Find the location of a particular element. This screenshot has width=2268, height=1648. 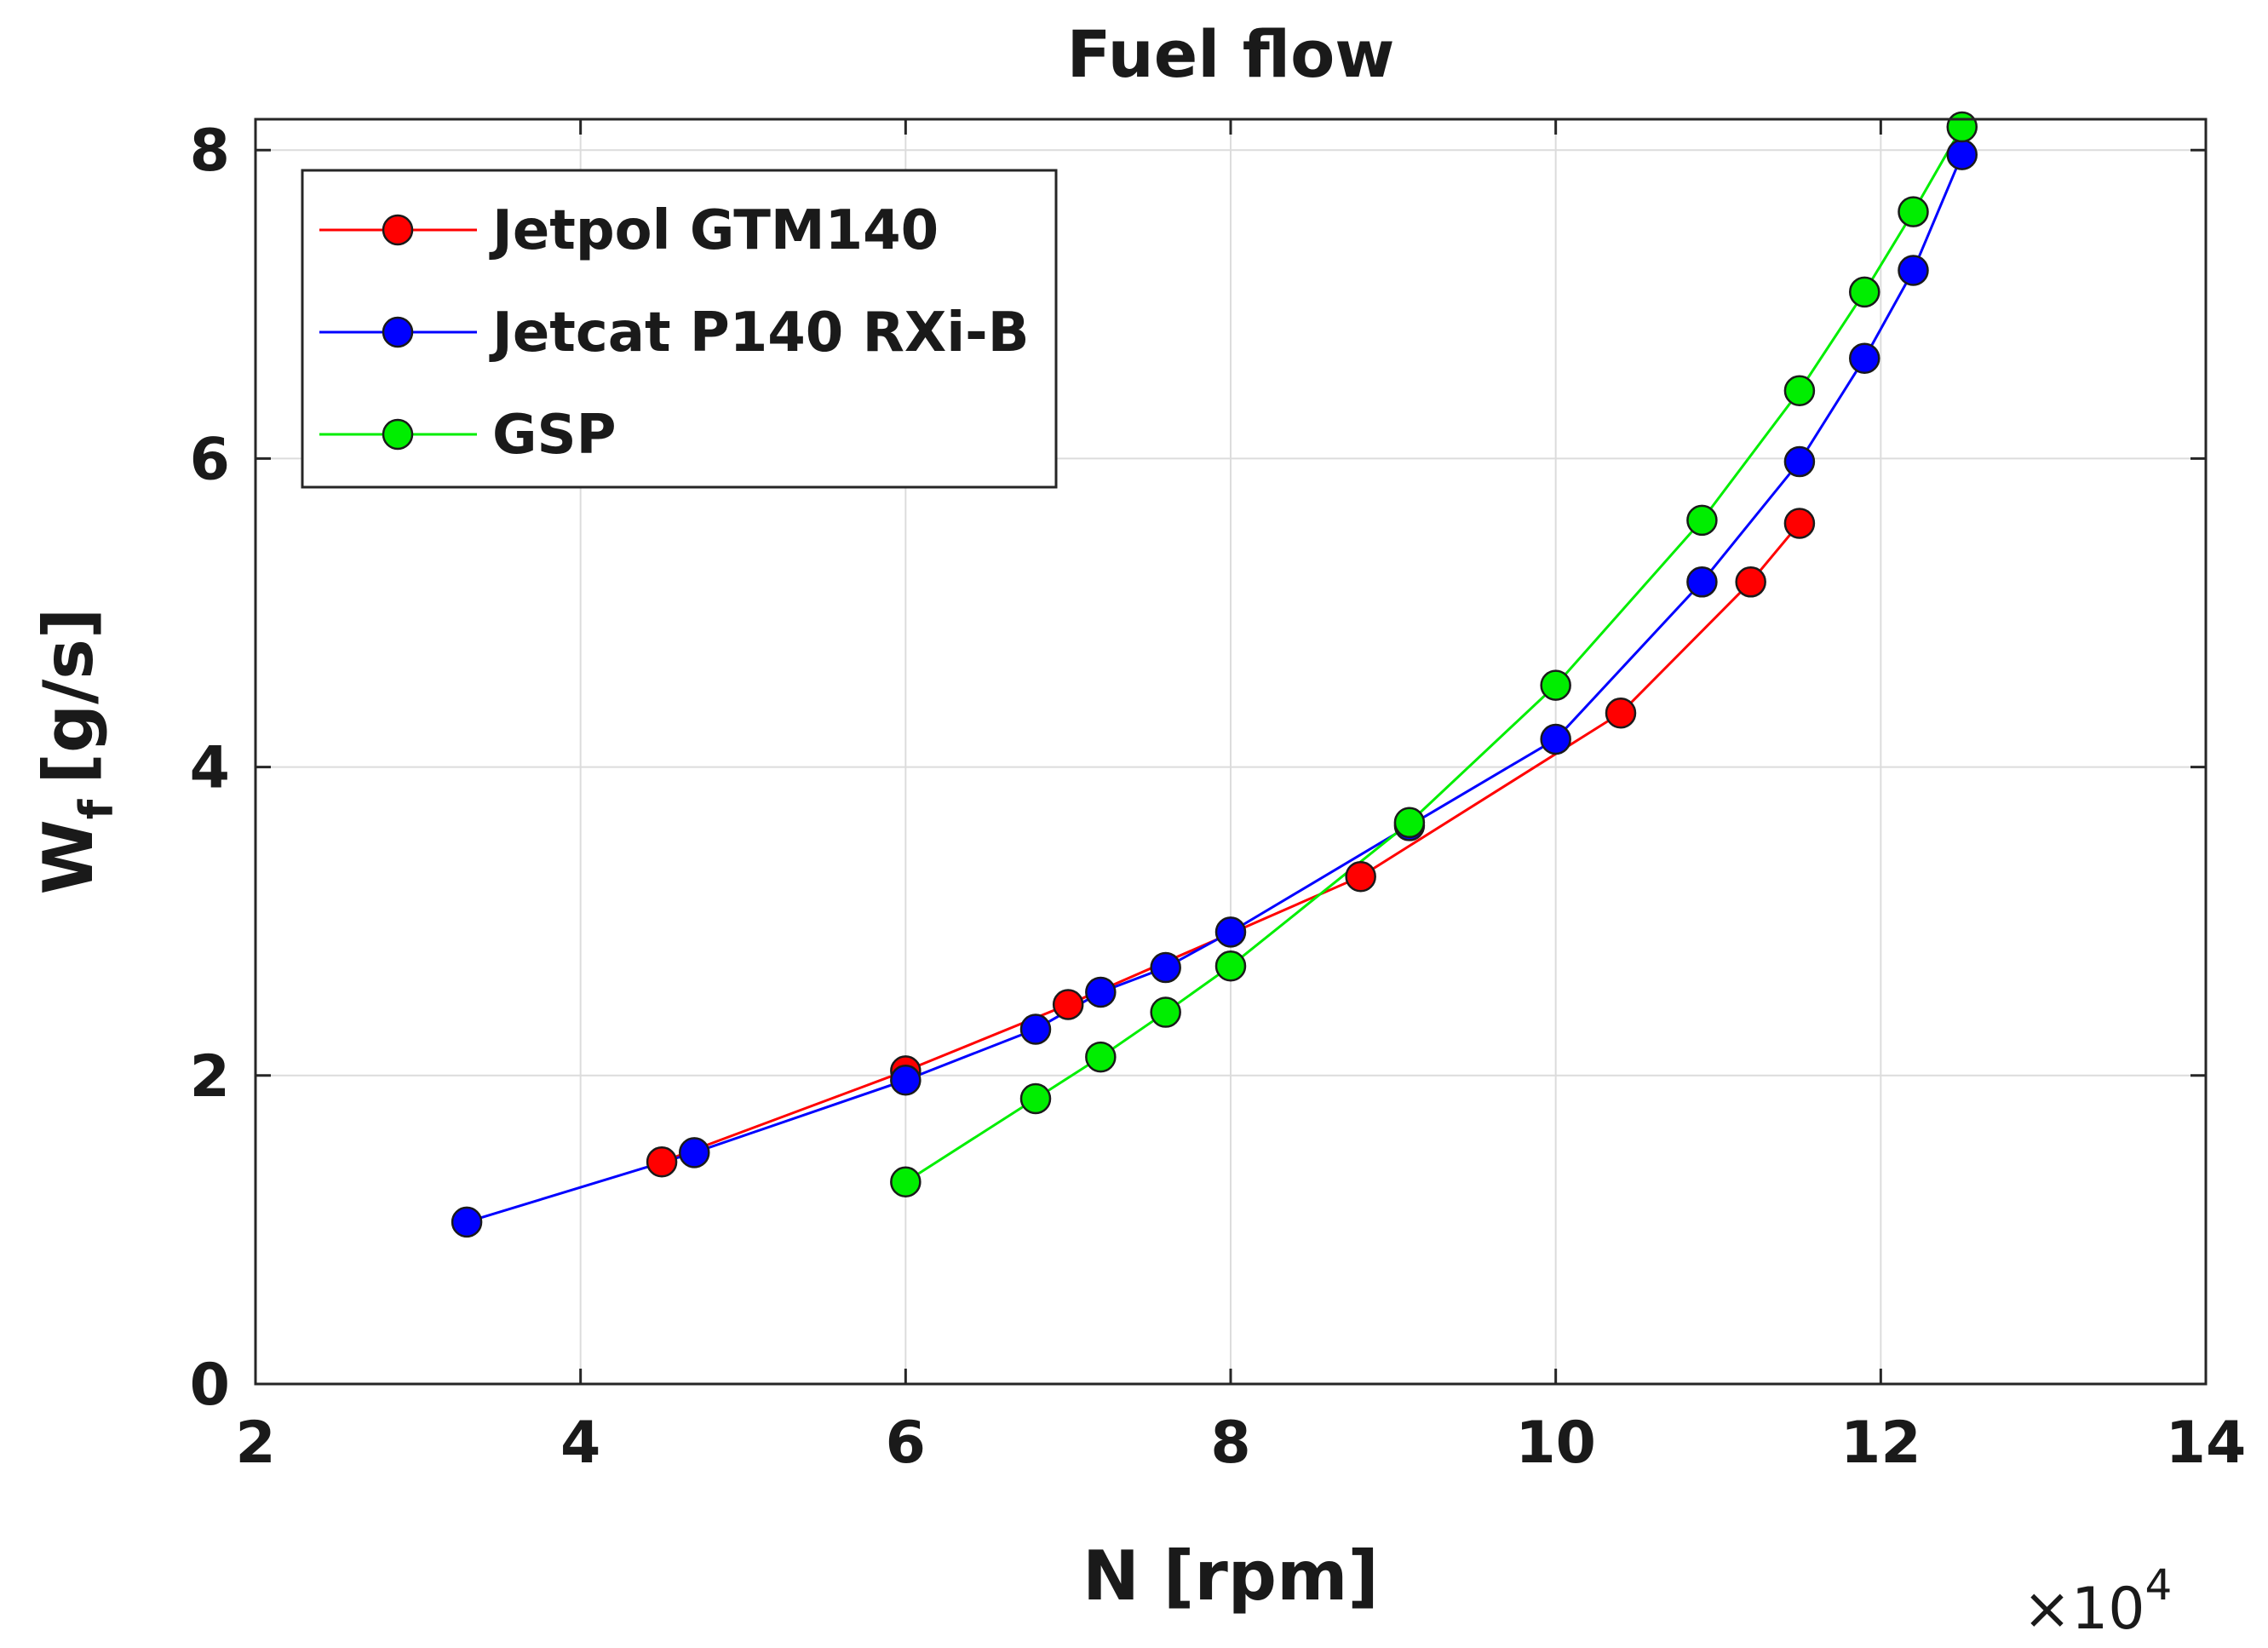

svg-text:Wf[g/s]: Wf [g/s] is located at coordinates (76, 751).